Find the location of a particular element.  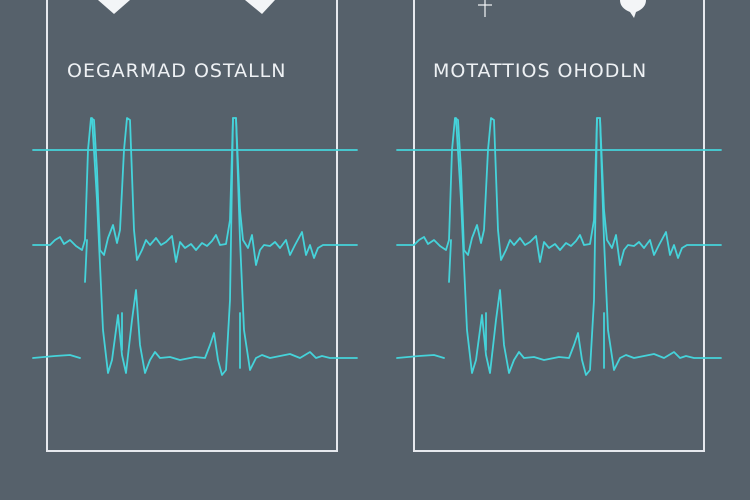

right-panel-title: MOTATTIOS OHODLN is located at coordinates (540, 71).